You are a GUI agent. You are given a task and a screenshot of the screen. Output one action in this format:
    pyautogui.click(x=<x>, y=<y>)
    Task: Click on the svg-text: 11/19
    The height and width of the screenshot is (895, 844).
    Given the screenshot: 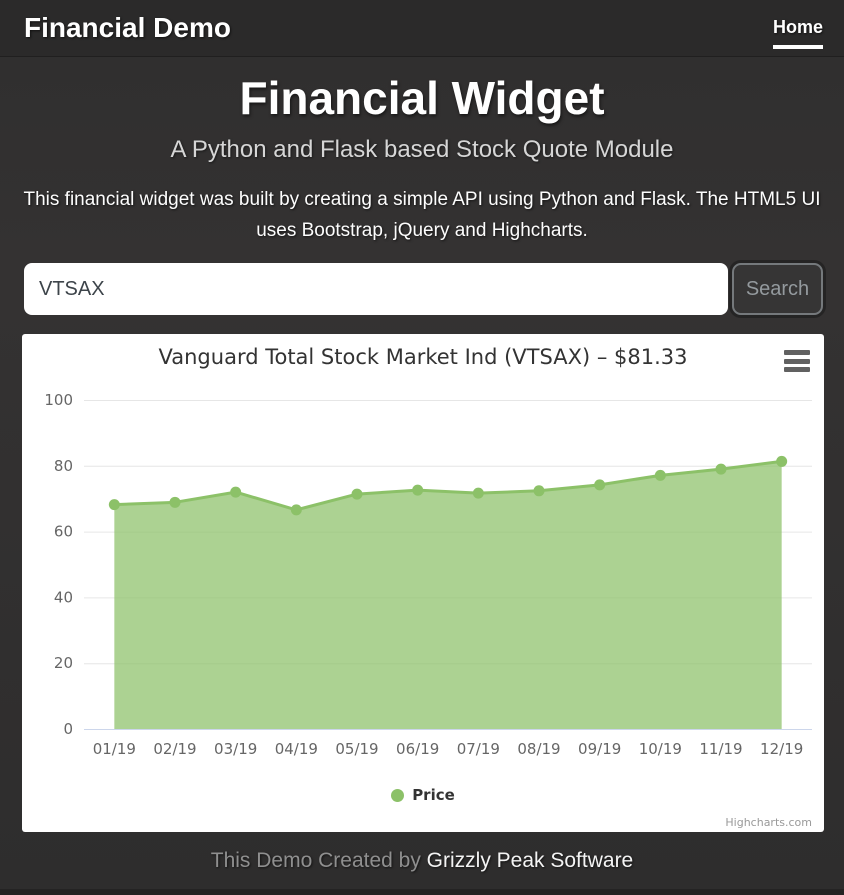 What is the action you would take?
    pyautogui.click(x=720, y=749)
    